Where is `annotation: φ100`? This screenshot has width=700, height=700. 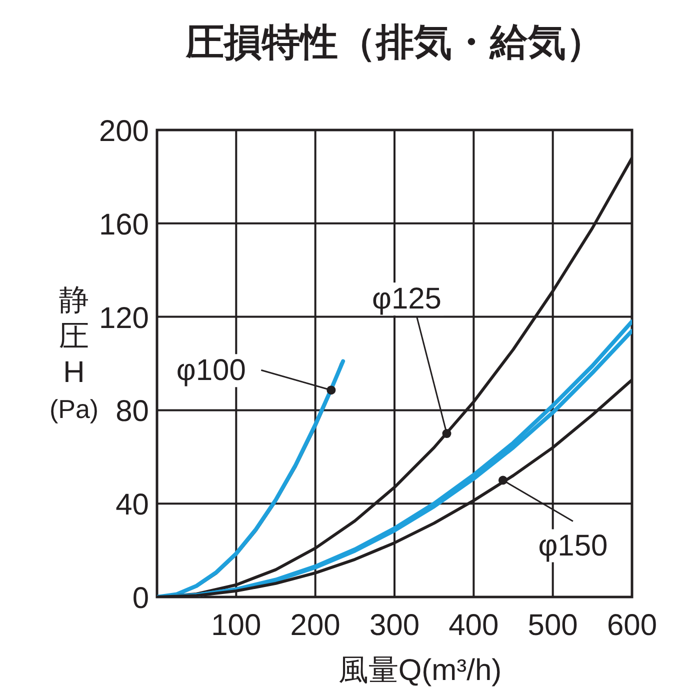 annotation: φ100 is located at coordinates (211, 371).